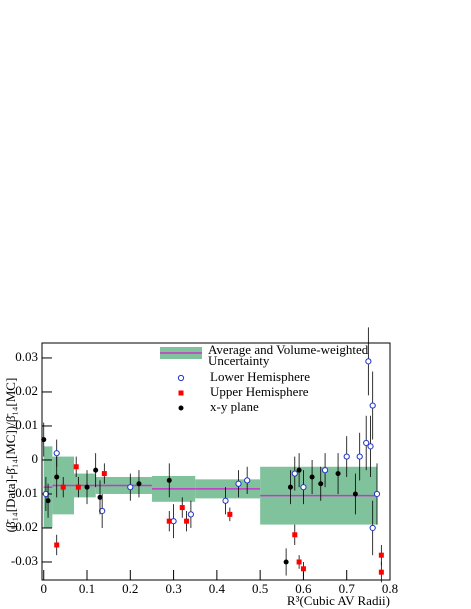  Describe the element at coordinates (43, 588) in the screenshot. I see `x-tick-label: 0` at that location.